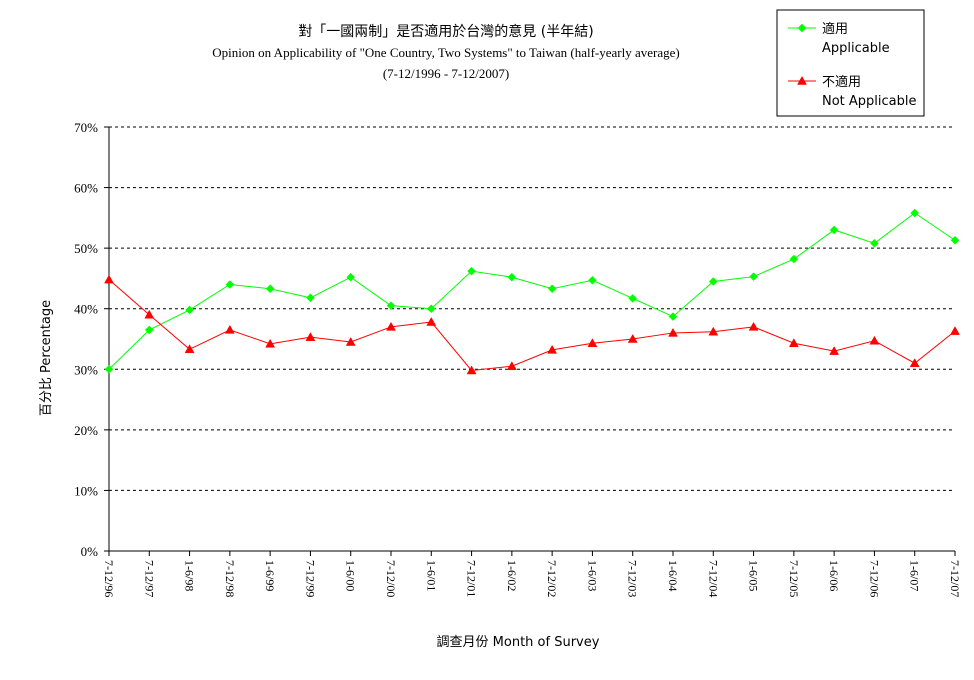 The width and height of the screenshot is (974, 680). Describe the element at coordinates (270, 575) in the screenshot. I see `x-tick-label: 1-6/99` at that location.